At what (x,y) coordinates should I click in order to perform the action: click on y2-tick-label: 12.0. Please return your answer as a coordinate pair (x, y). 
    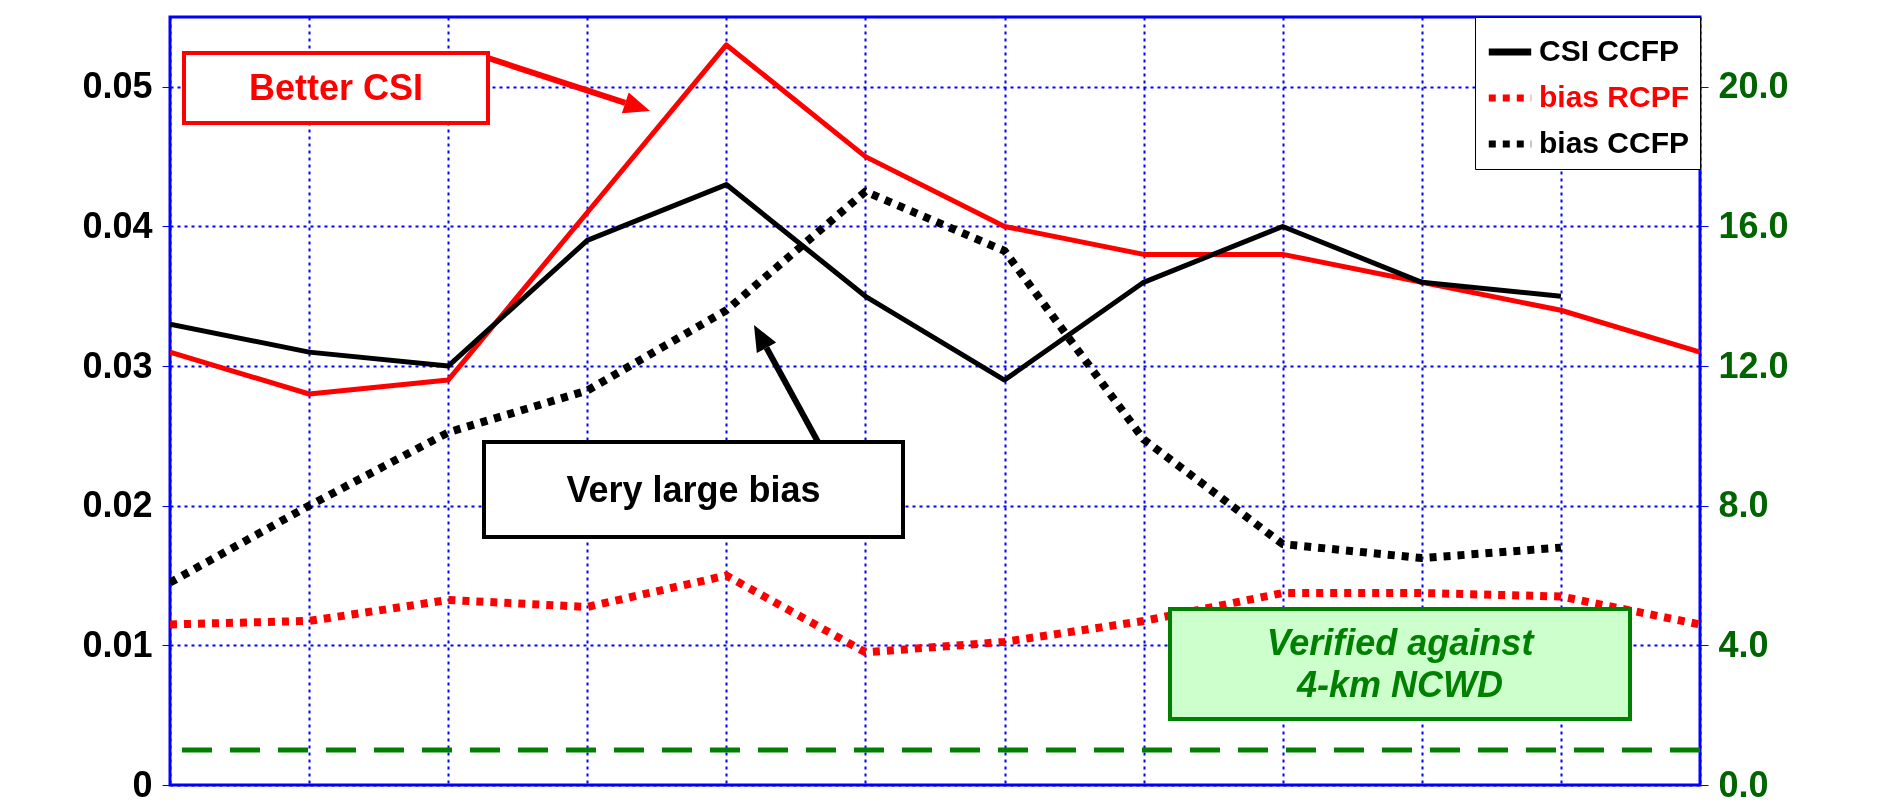
    Looking at the image, I should click on (1753, 365).